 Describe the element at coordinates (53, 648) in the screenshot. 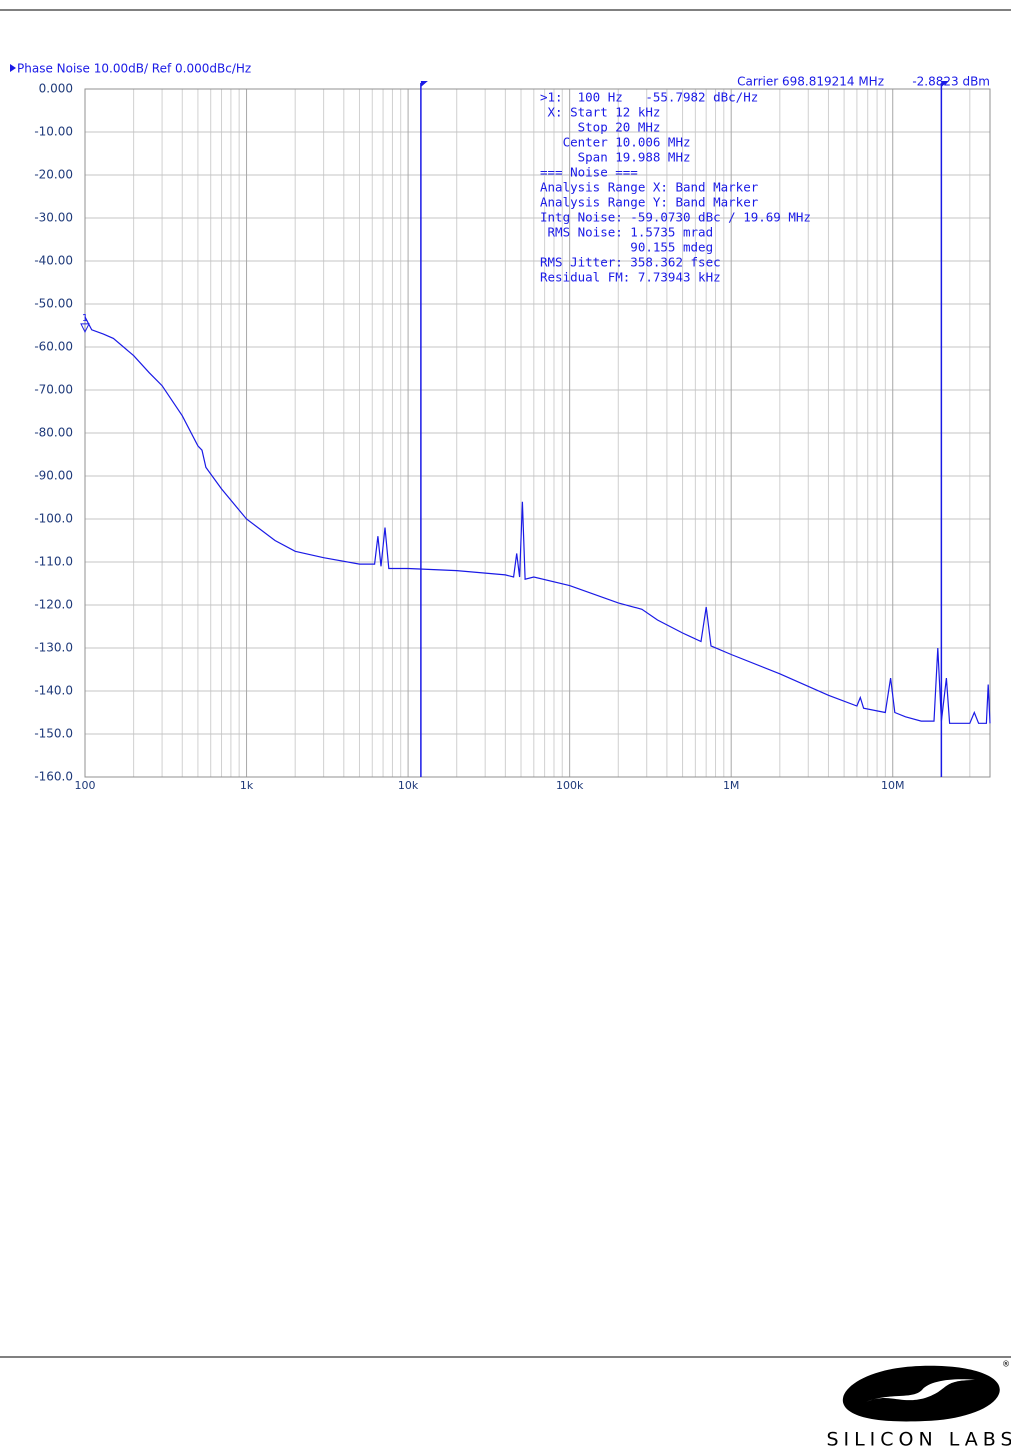

I see `y-tick-label: -130.0` at that location.